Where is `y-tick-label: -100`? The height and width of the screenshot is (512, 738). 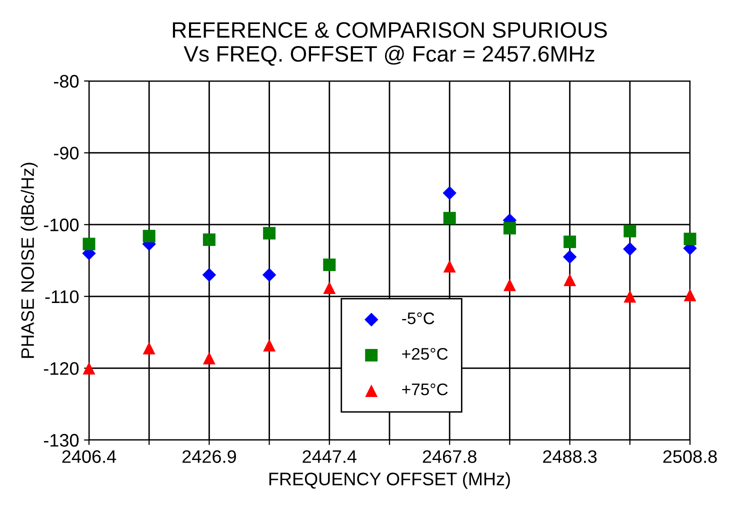 y-tick-label: -100 is located at coordinates (61, 225).